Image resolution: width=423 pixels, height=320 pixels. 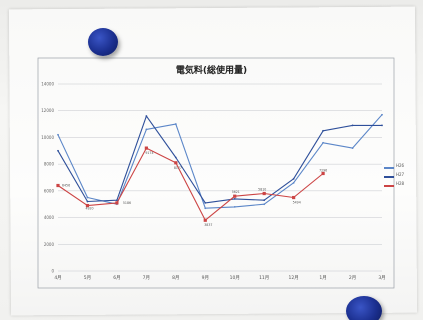 What do you see at coordinates (352, 278) in the screenshot?
I see `x-tick-label: 2月` at bounding box center [352, 278].